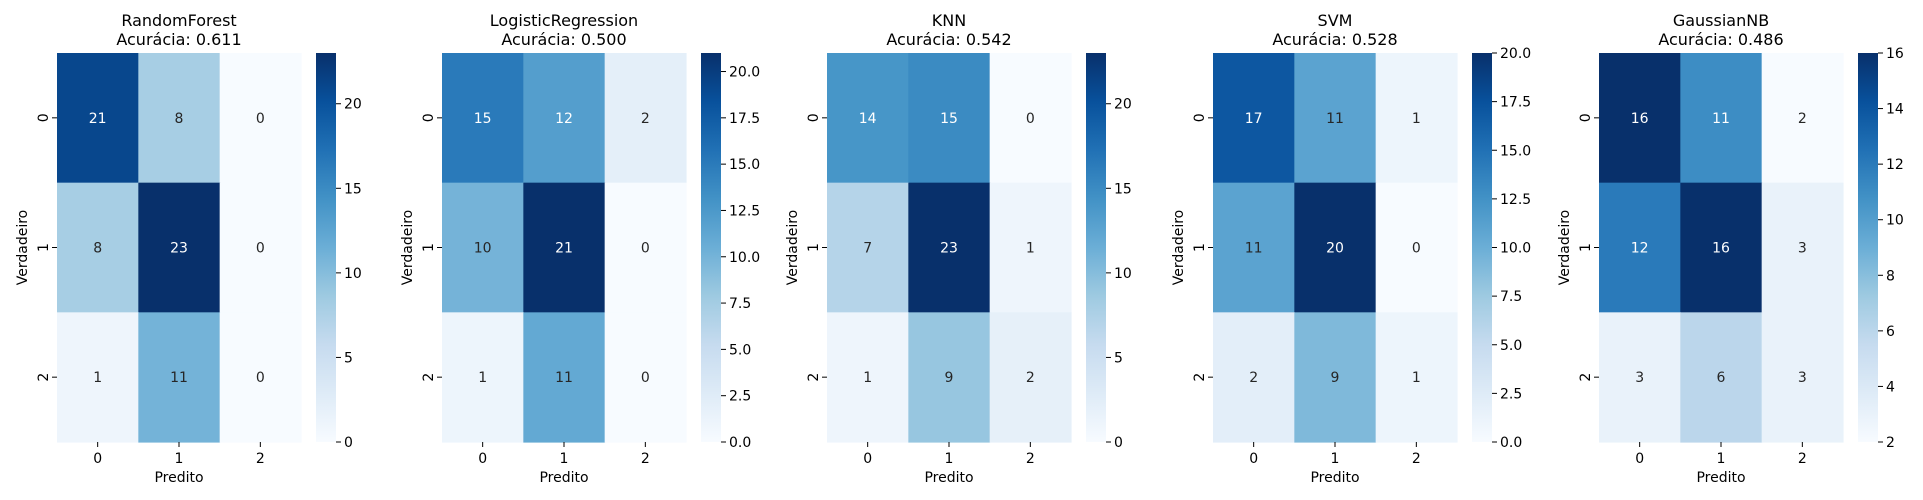  Describe the element at coordinates (1515, 54) in the screenshot. I see `colorbar-tick-label: 20.0` at that location.